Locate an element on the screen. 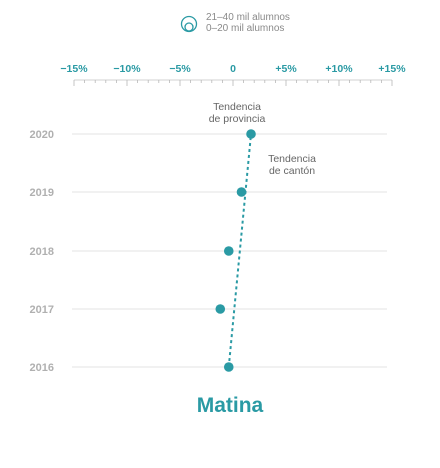 The width and height of the screenshot is (440, 468). chart-title: Matina is located at coordinates (230, 405).